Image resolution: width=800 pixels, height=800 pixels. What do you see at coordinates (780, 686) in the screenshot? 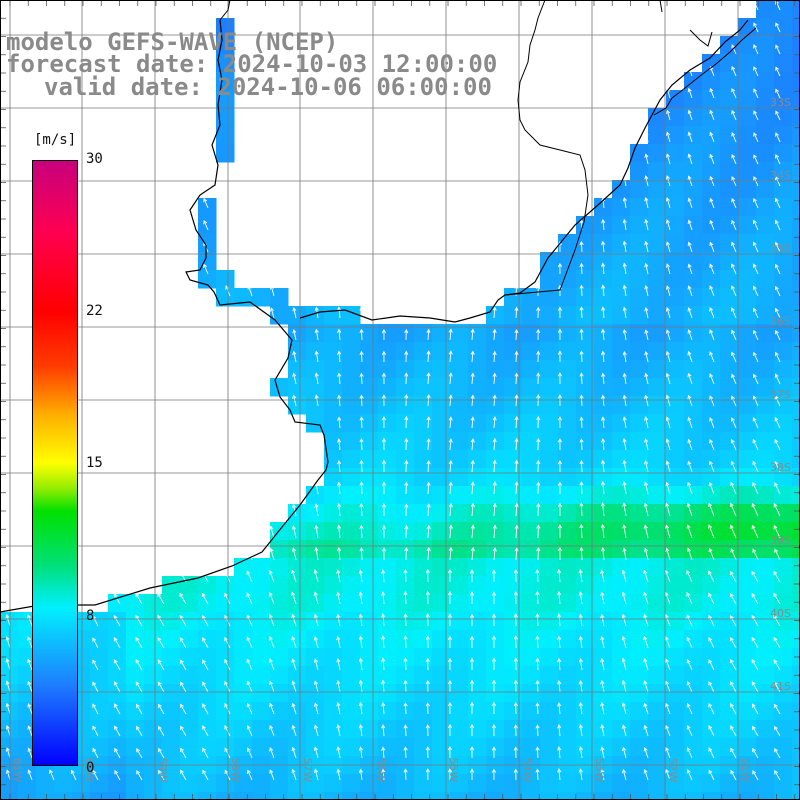
I see `lat-label-41S: 41S` at bounding box center [780, 686].